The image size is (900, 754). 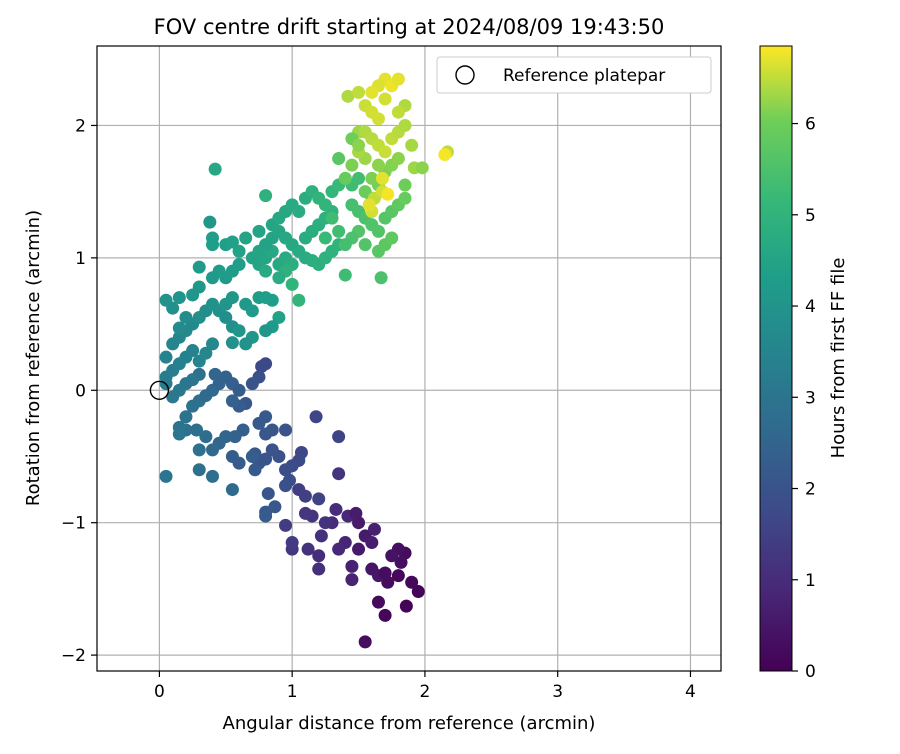 What do you see at coordinates (159, 390) in the screenshot?
I see `reference-platepar-marker` at bounding box center [159, 390].